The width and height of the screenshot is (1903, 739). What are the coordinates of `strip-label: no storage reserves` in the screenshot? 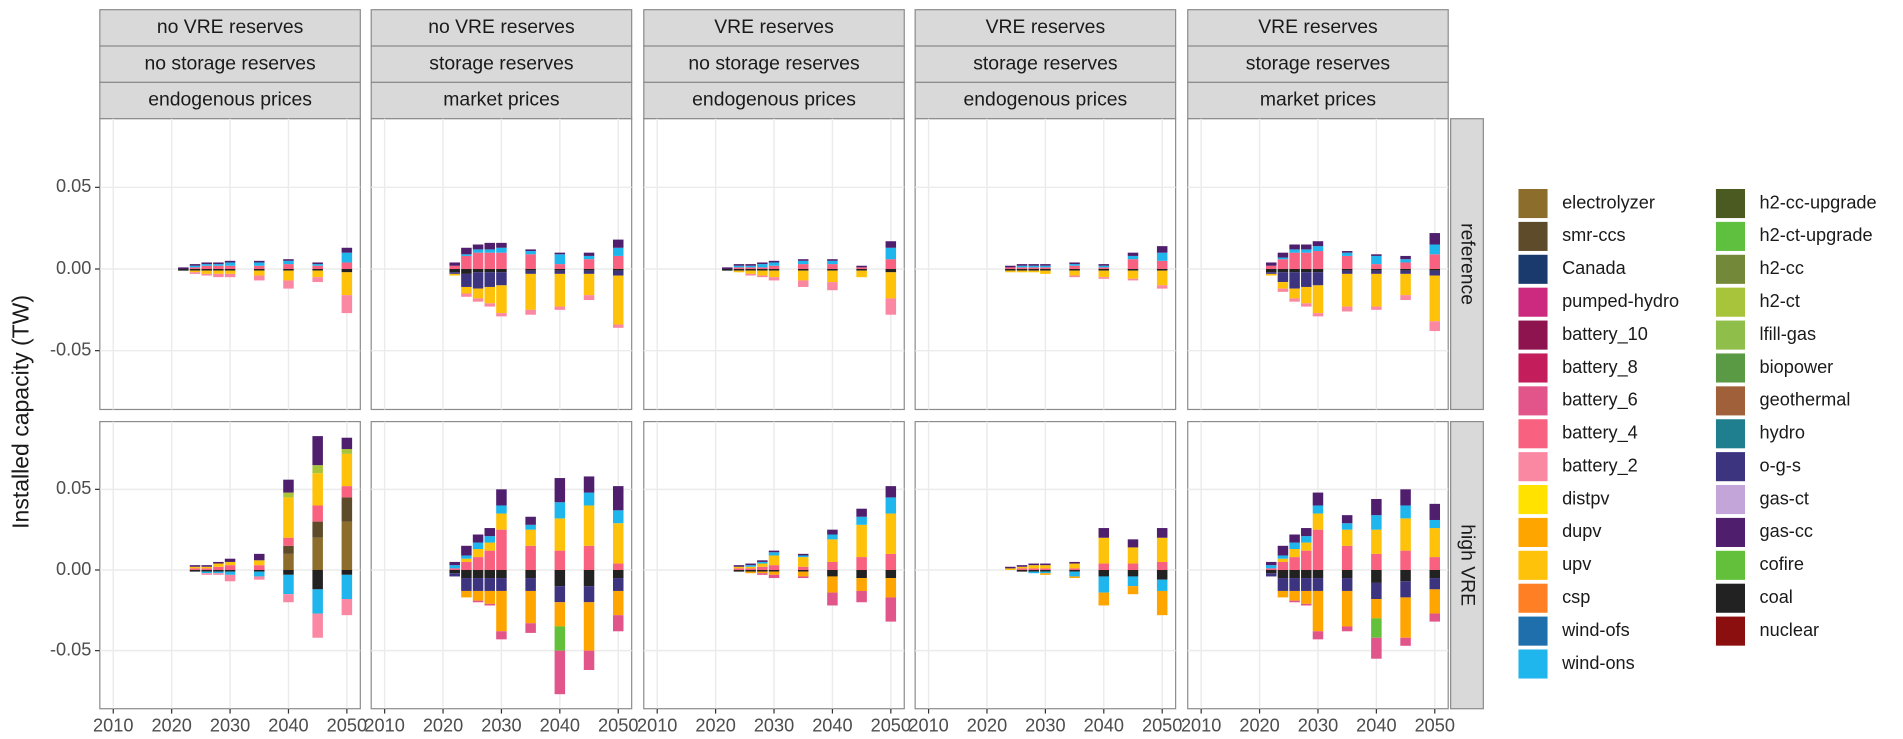 It's located at (229, 63).